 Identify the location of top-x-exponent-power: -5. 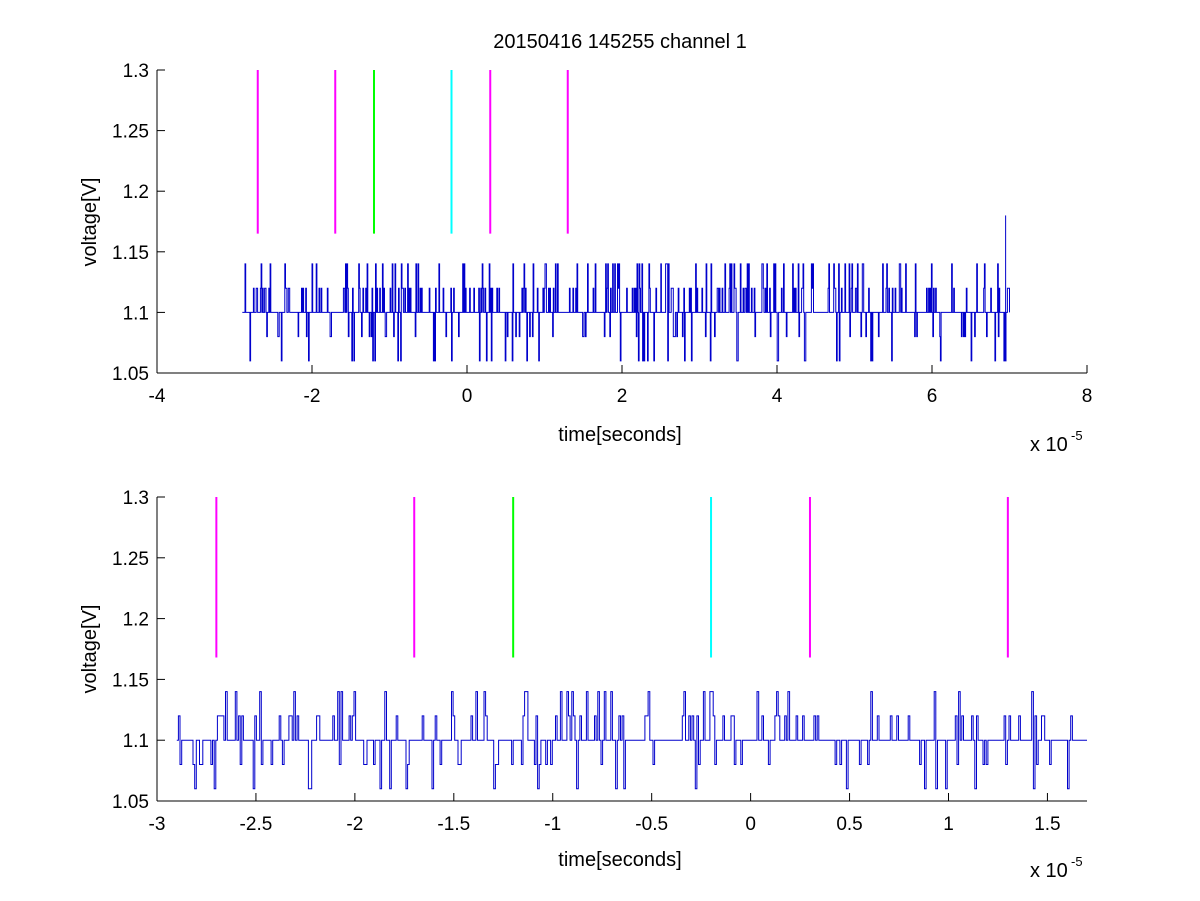
(1077, 435).